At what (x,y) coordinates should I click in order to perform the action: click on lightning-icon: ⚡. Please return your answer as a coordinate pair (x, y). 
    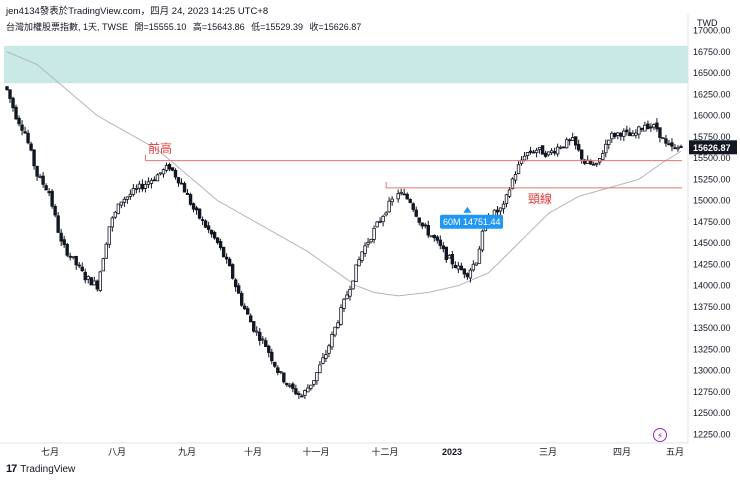
    Looking at the image, I should click on (660, 435).